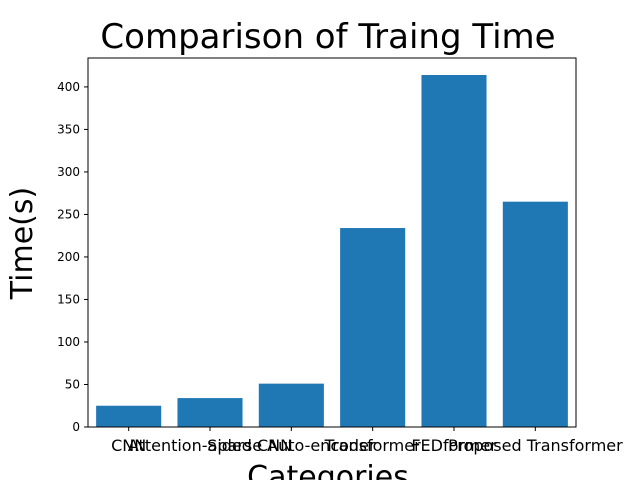 This screenshot has width=640, height=480. Describe the element at coordinates (68, 257) in the screenshot. I see `y-tick-label: 200` at that location.